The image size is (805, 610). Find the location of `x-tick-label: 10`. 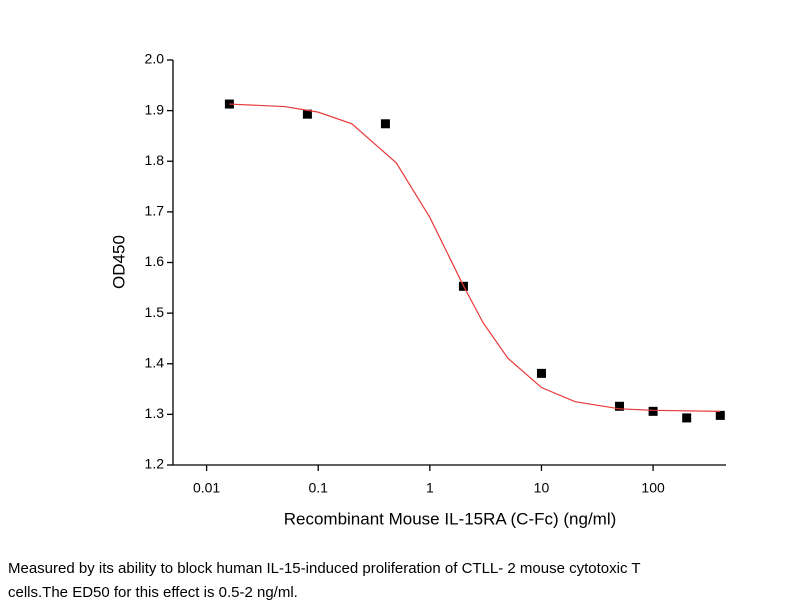

x-tick-label: 10 is located at coordinates (542, 488).